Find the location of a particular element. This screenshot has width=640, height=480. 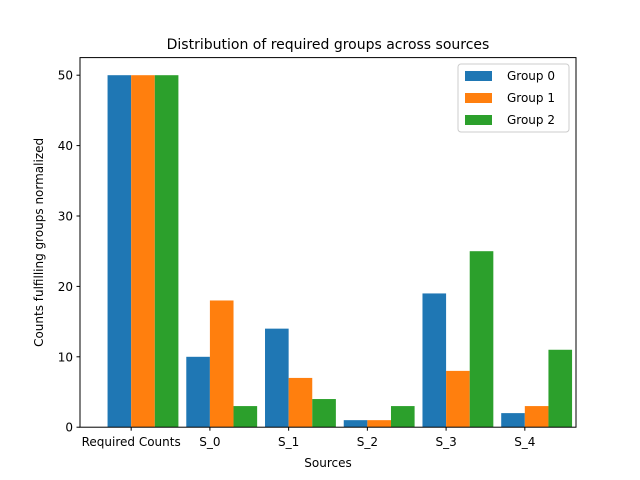

legend: Group 0 Group 1 Group 2 is located at coordinates (513, 98).